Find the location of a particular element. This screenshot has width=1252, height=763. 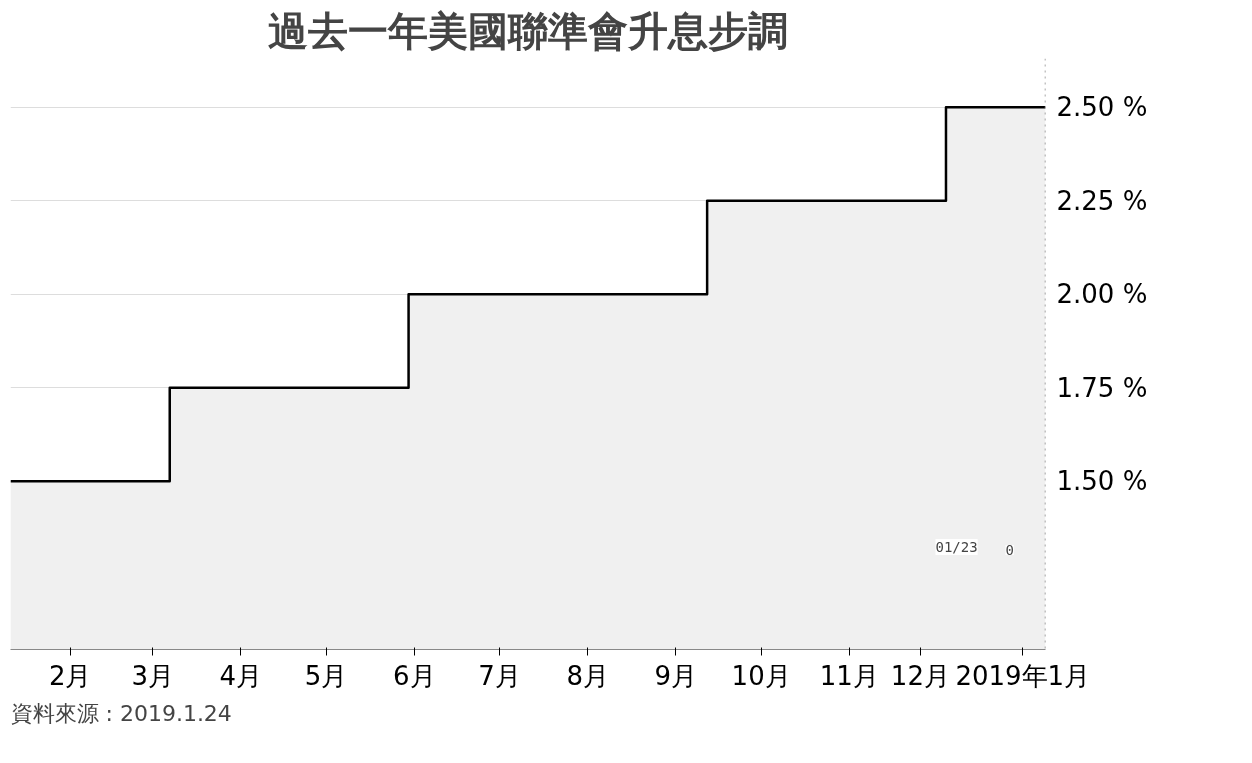

annotation: 0 is located at coordinates (1009, 549).